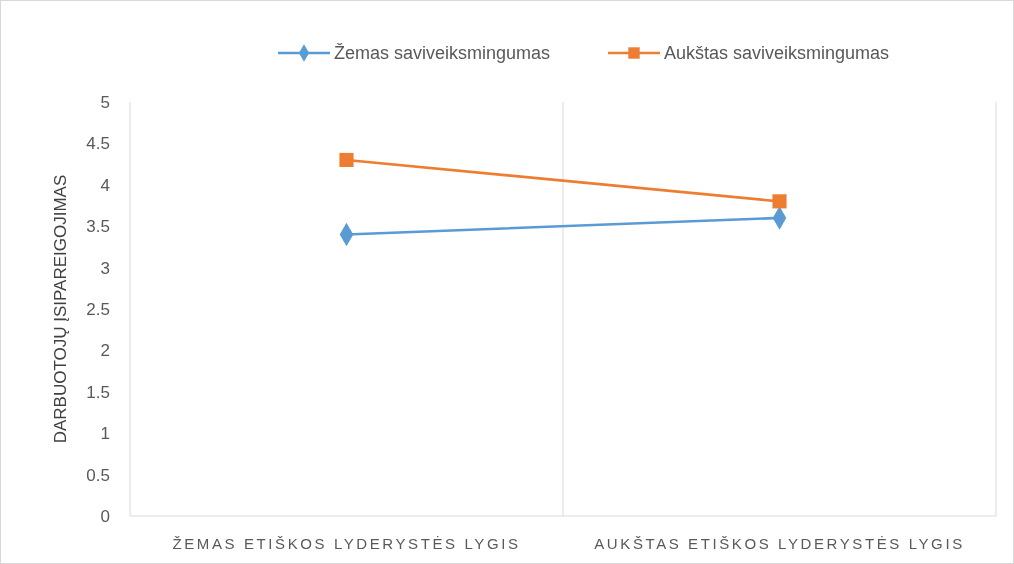 Image resolution: width=1014 pixels, height=564 pixels. Describe the element at coordinates (346, 543) in the screenshot. I see `x-tick-label: ŽEMAS ETIŠKOS LYDERYSTĖS LYGIS` at that location.